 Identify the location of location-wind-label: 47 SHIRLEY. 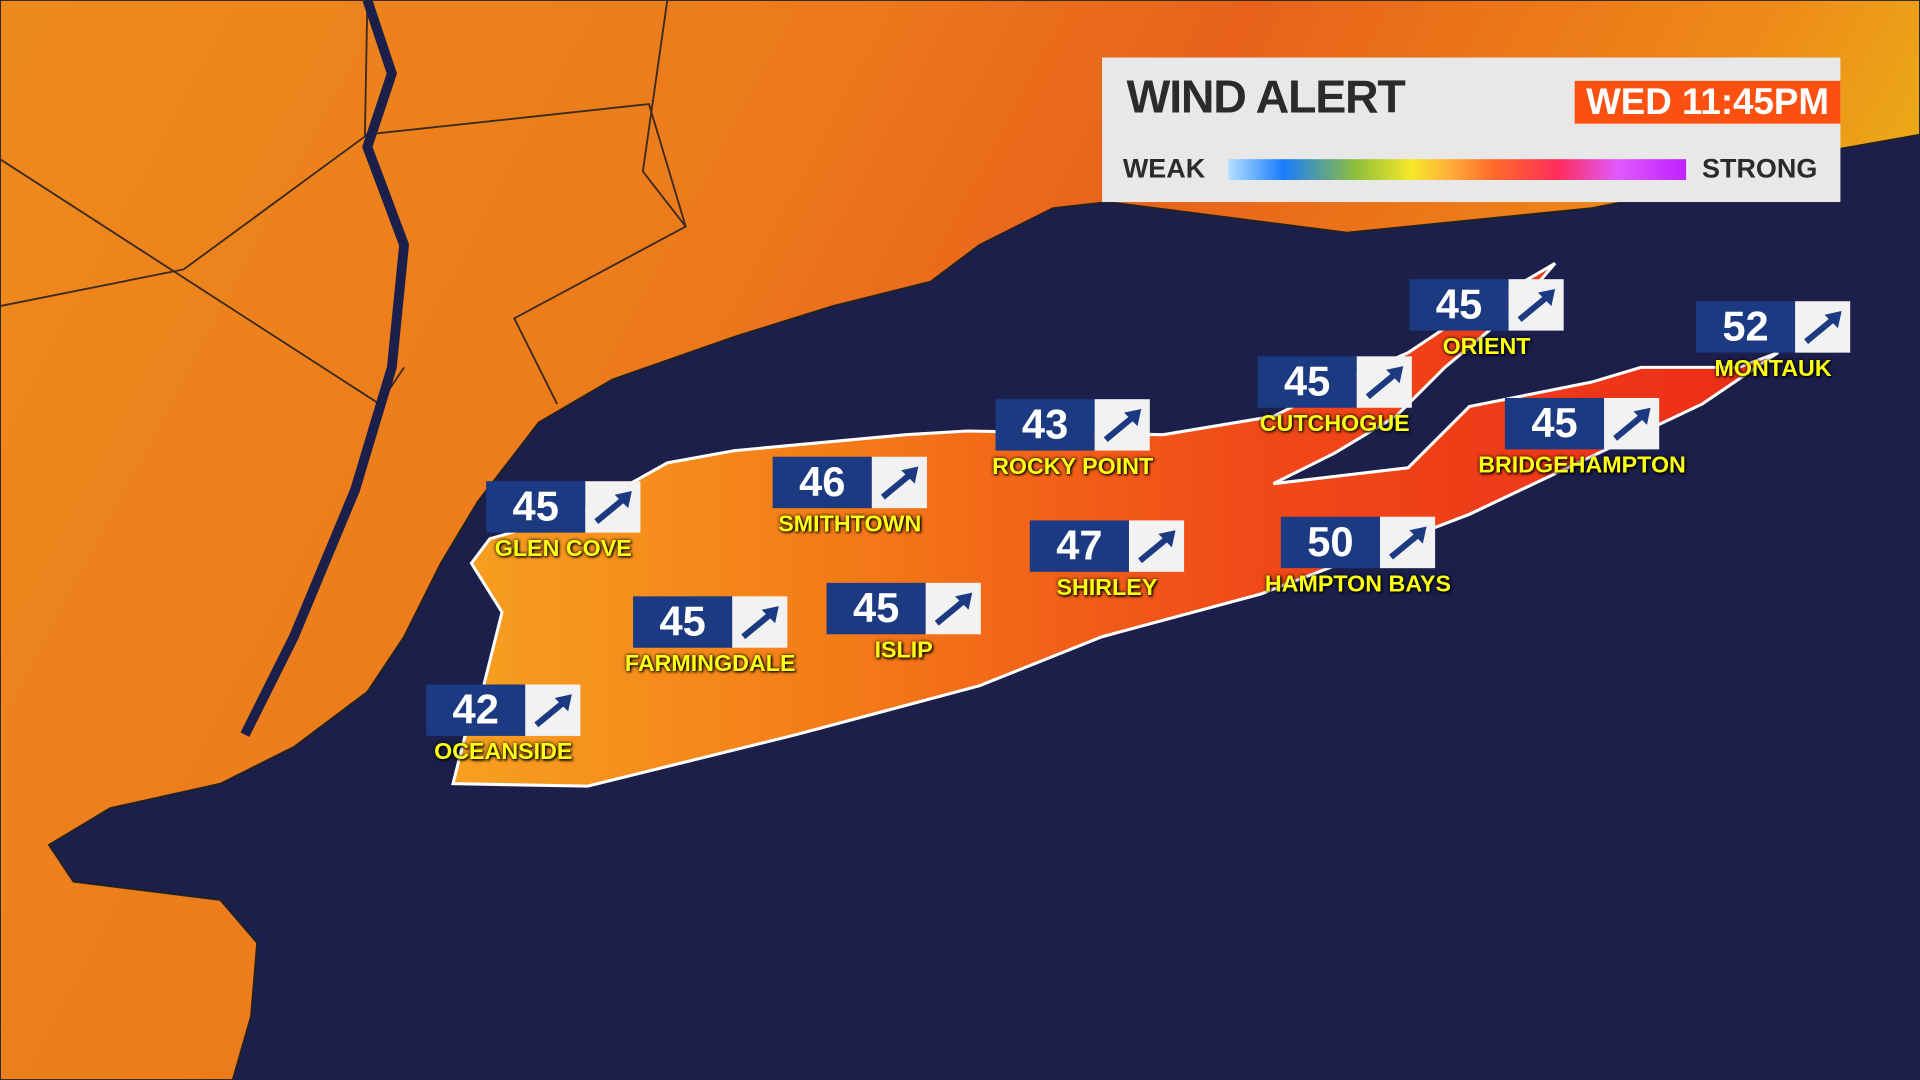
(1107, 560).